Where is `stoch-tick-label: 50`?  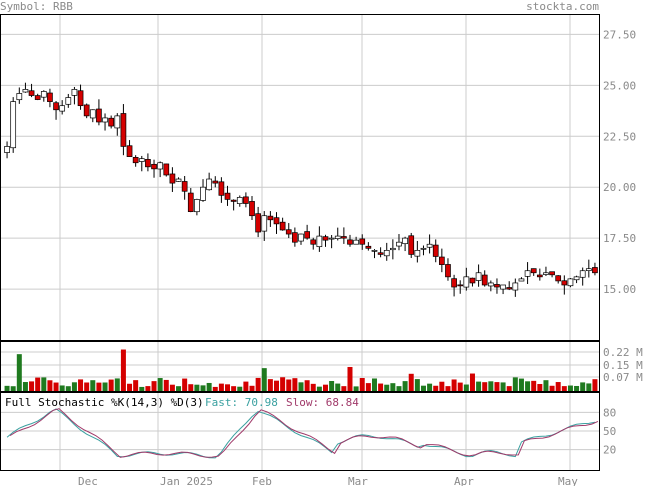 stoch-tick-label: 50 is located at coordinates (609, 431).